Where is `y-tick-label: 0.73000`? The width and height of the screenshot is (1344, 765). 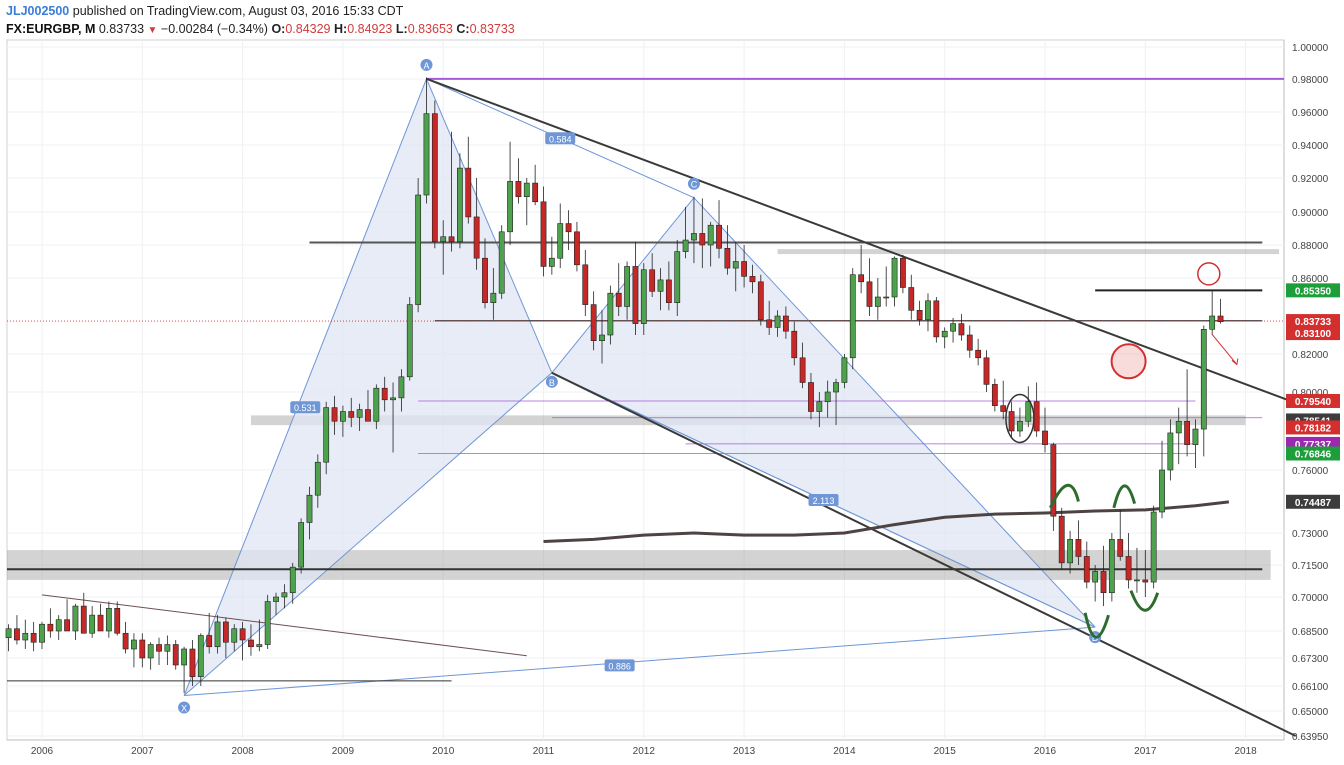
y-tick-label: 0.73000 is located at coordinates (1310, 534).